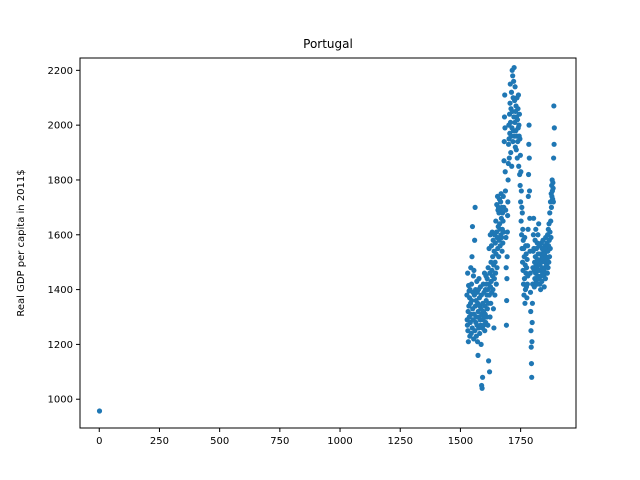 This screenshot has height=480, width=640. Describe the element at coordinates (99, 441) in the screenshot. I see `x-tick-label-0: 0` at that location.